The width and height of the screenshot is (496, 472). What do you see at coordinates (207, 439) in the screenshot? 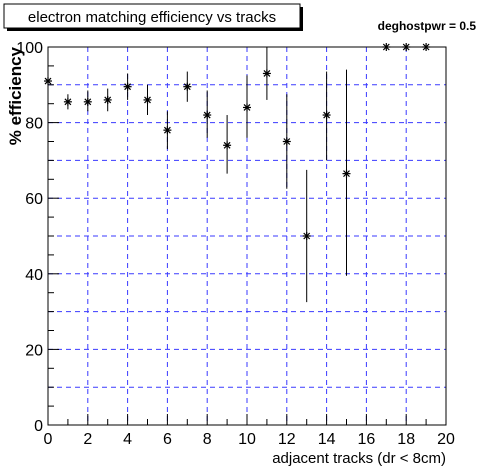
I see `x-tick-label: 8` at bounding box center [207, 439].